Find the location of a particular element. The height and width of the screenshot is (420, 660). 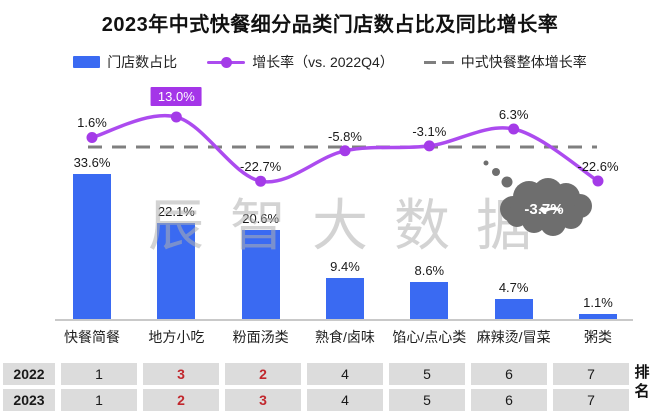

line-value-label: -22.7% is located at coordinates (261, 167).